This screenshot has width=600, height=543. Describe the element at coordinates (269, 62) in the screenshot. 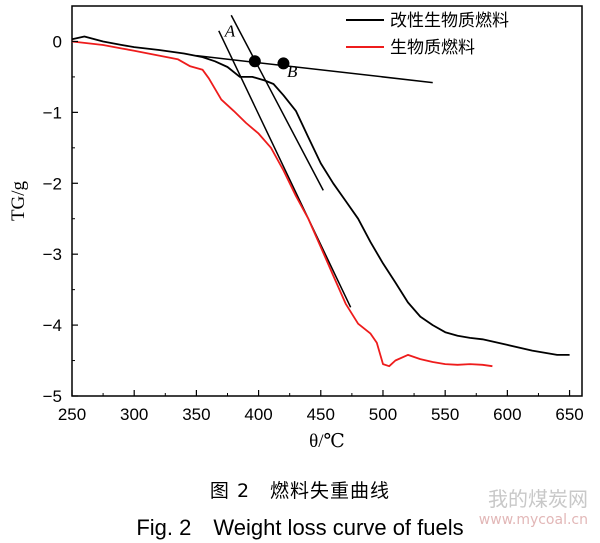

I see `markers` at that location.